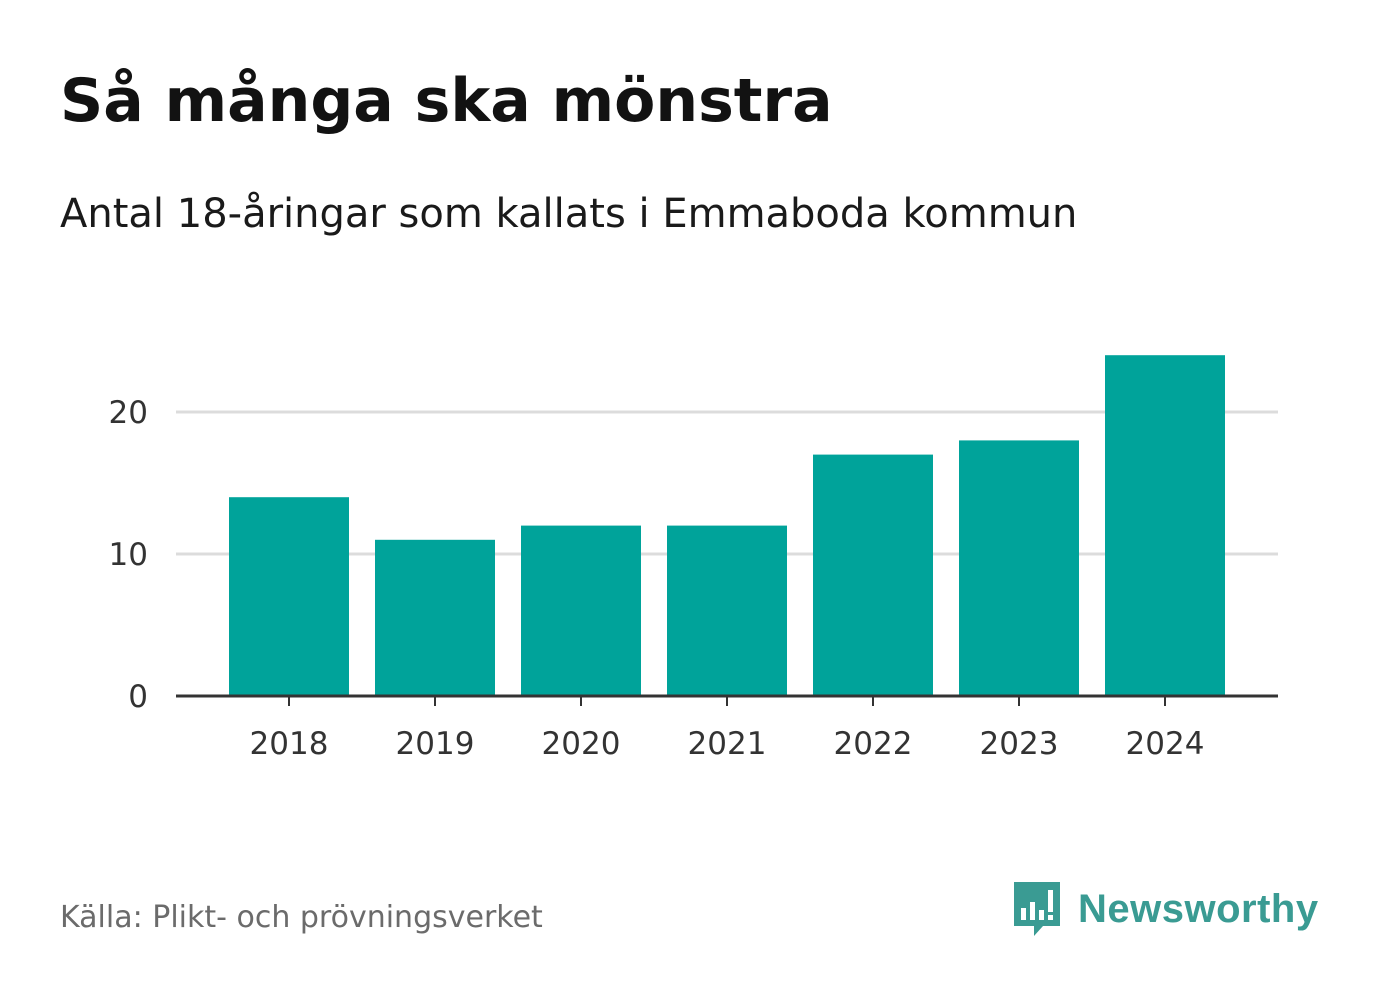 This screenshot has width=1382, height=999. Describe the element at coordinates (128, 413) in the screenshot. I see `y-tick-label: 20` at that location.